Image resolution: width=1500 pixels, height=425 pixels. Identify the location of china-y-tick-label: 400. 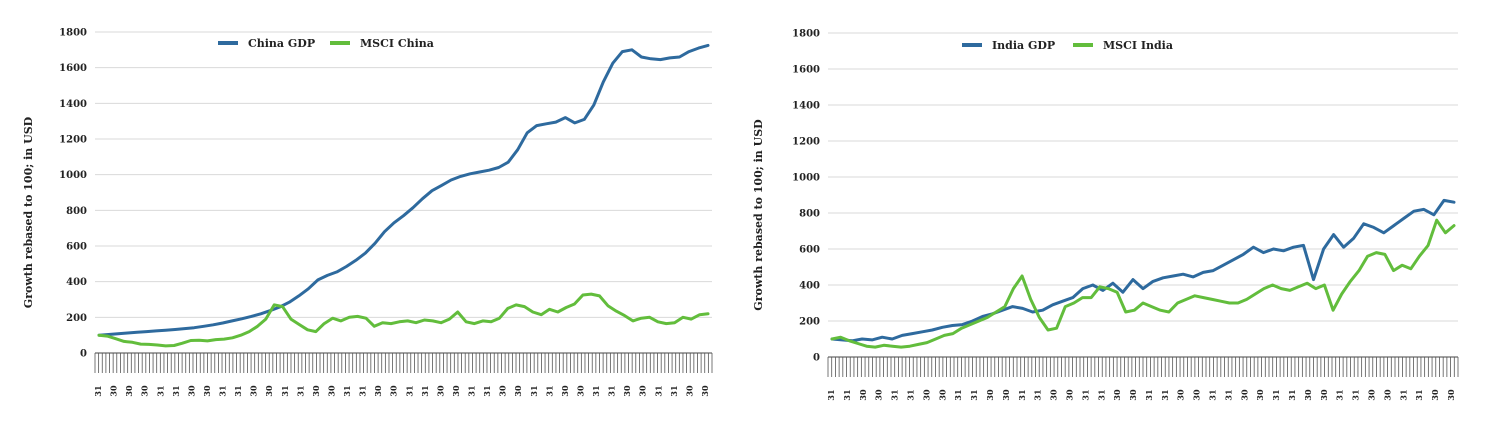
(76, 282).